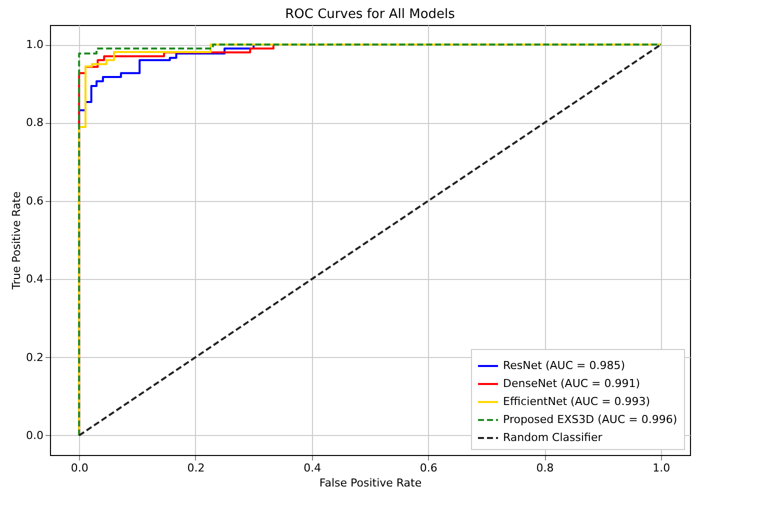 The image size is (761, 524). I want to click on chart-title: ROC Curves for All Models, so click(370, 14).